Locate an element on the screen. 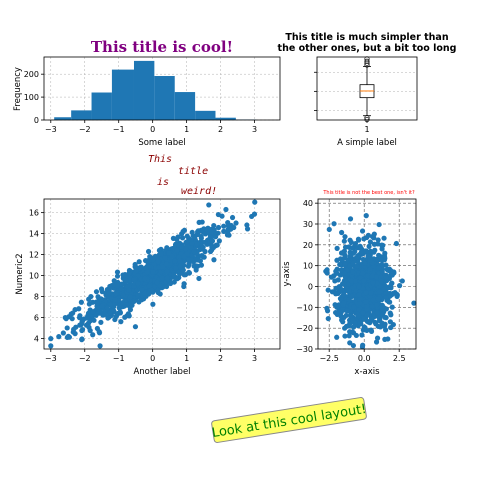 Image resolution: width=480 pixels, height=480 pixels. scatter-left-xtick-label: 1 is located at coordinates (186, 358).